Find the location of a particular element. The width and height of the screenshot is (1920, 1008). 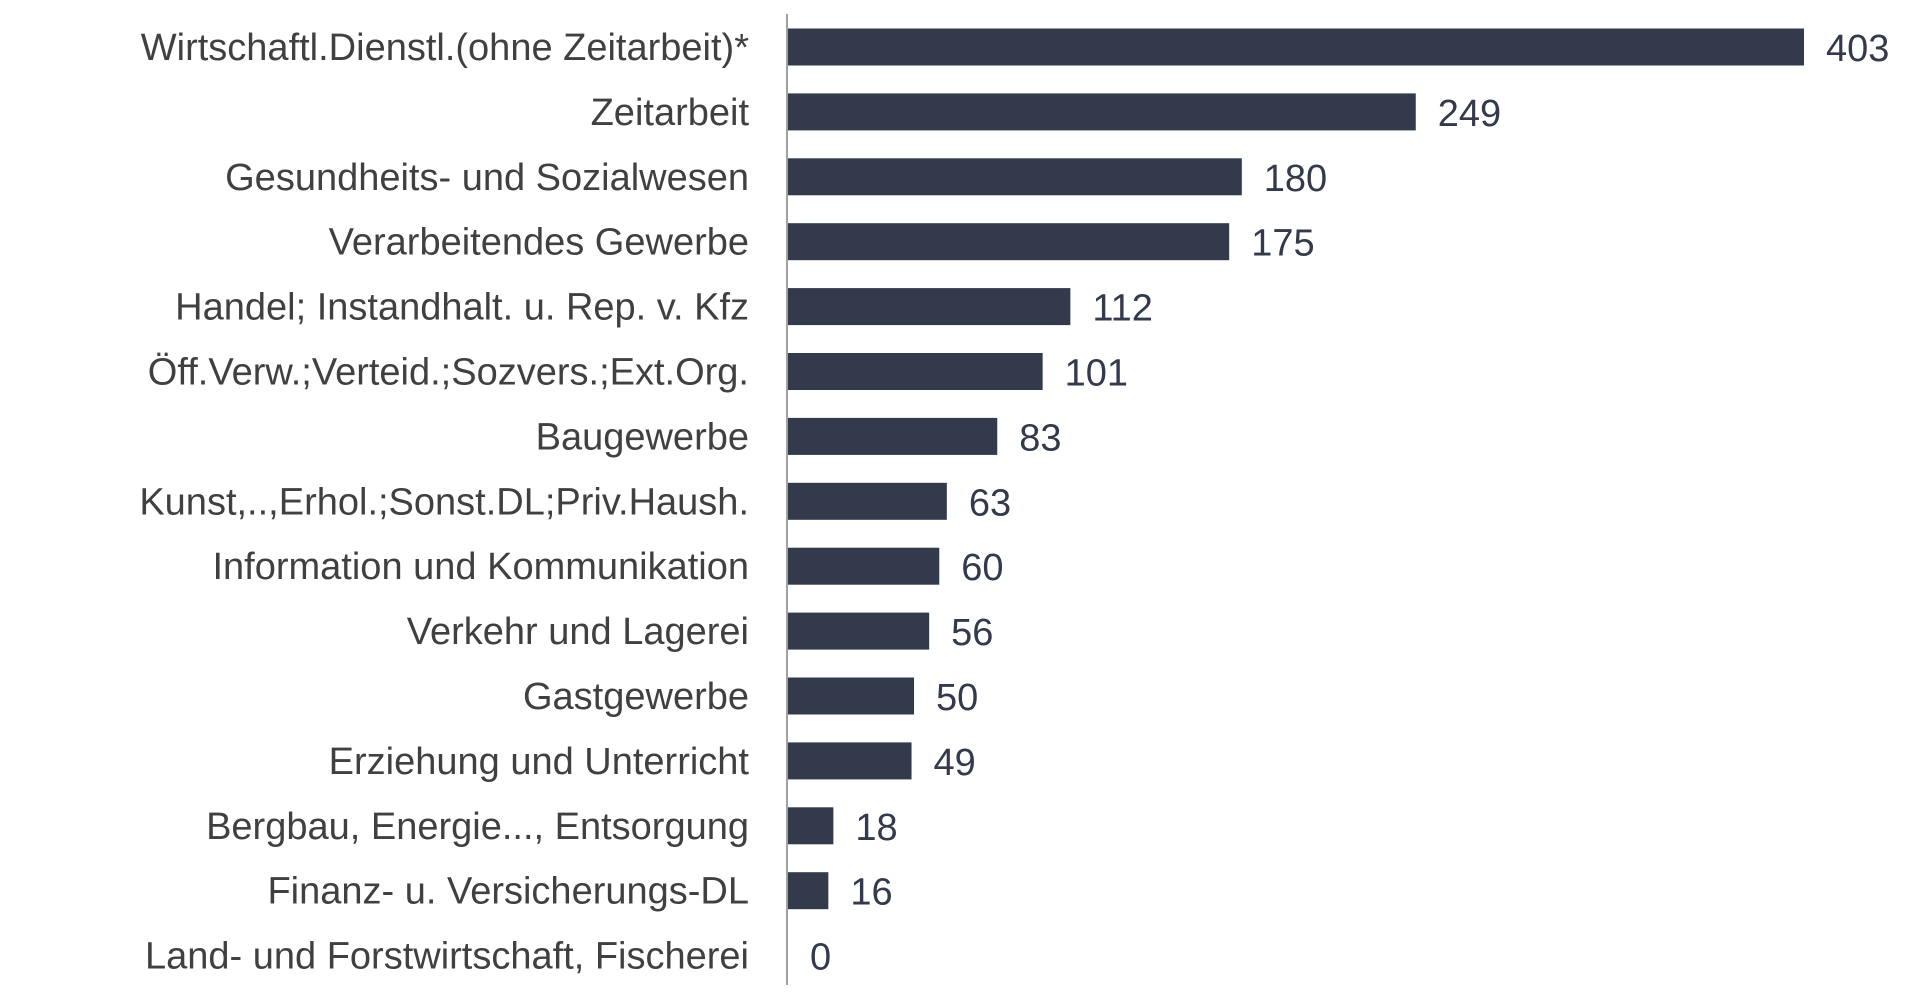

value-label: 49 is located at coordinates (955, 763).